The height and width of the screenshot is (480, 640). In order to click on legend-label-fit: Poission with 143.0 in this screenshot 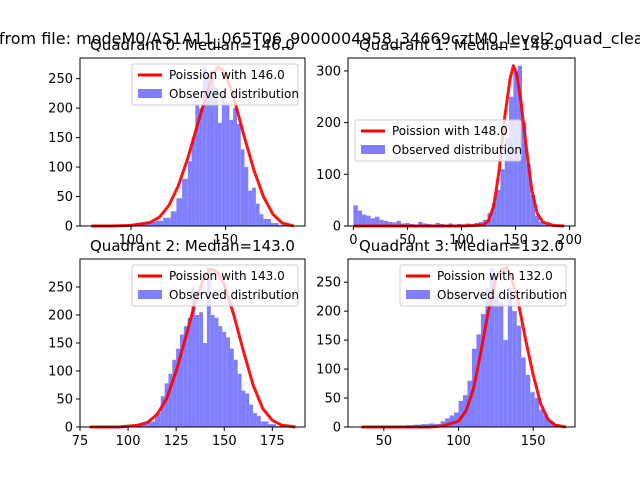, I will do `click(227, 276)`.